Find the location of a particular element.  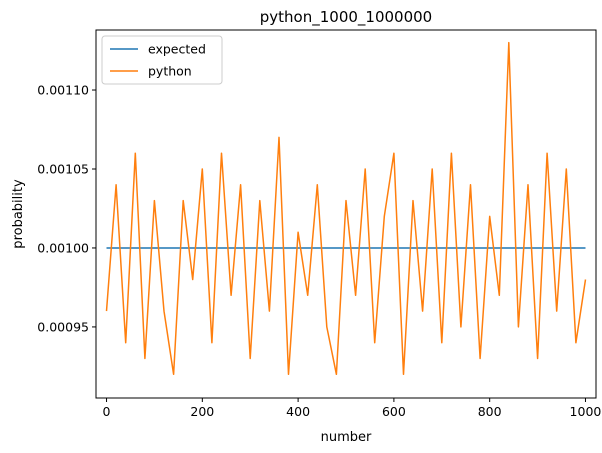

legend-box is located at coordinates (162, 60).